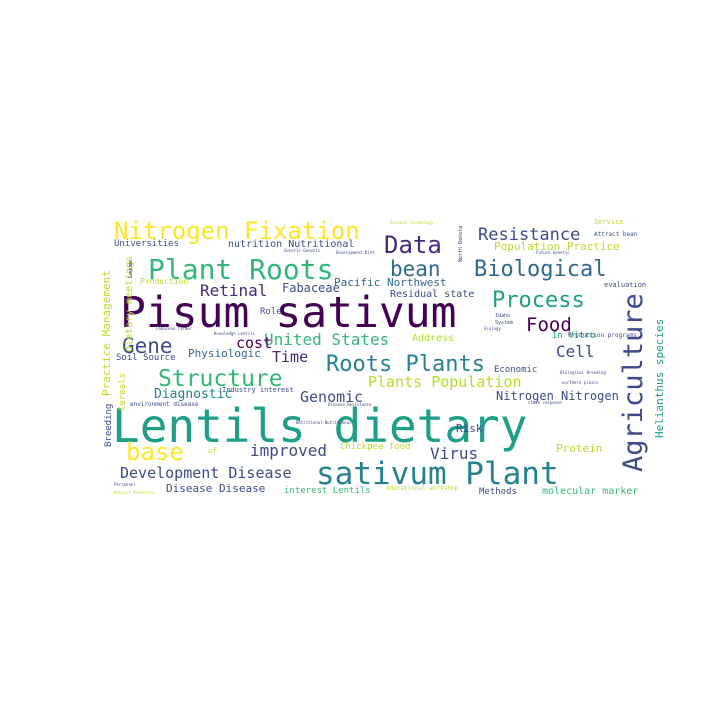 The height and width of the screenshot is (720, 720). What do you see at coordinates (545, 402) in the screenshot?
I see `word-state-response: state response` at bounding box center [545, 402].